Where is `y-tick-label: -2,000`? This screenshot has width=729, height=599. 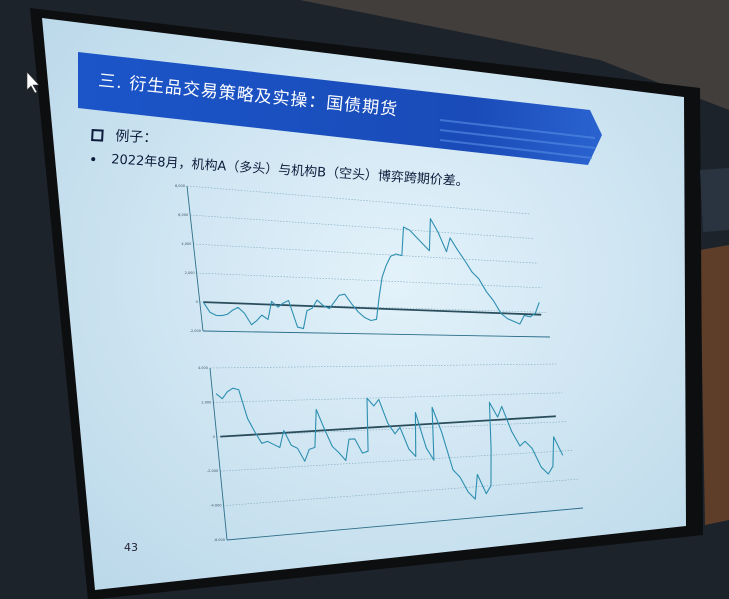
y-tick-label: -2,000 is located at coordinates (195, 331).